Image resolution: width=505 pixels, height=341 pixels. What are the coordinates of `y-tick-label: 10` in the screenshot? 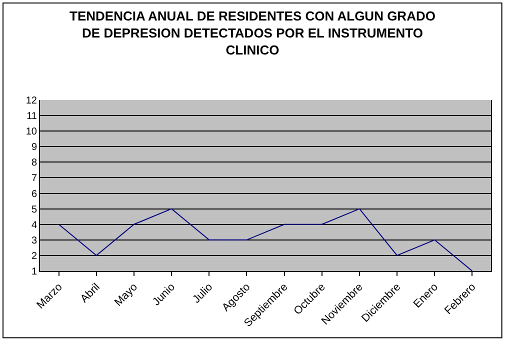 It's located at (32, 132).